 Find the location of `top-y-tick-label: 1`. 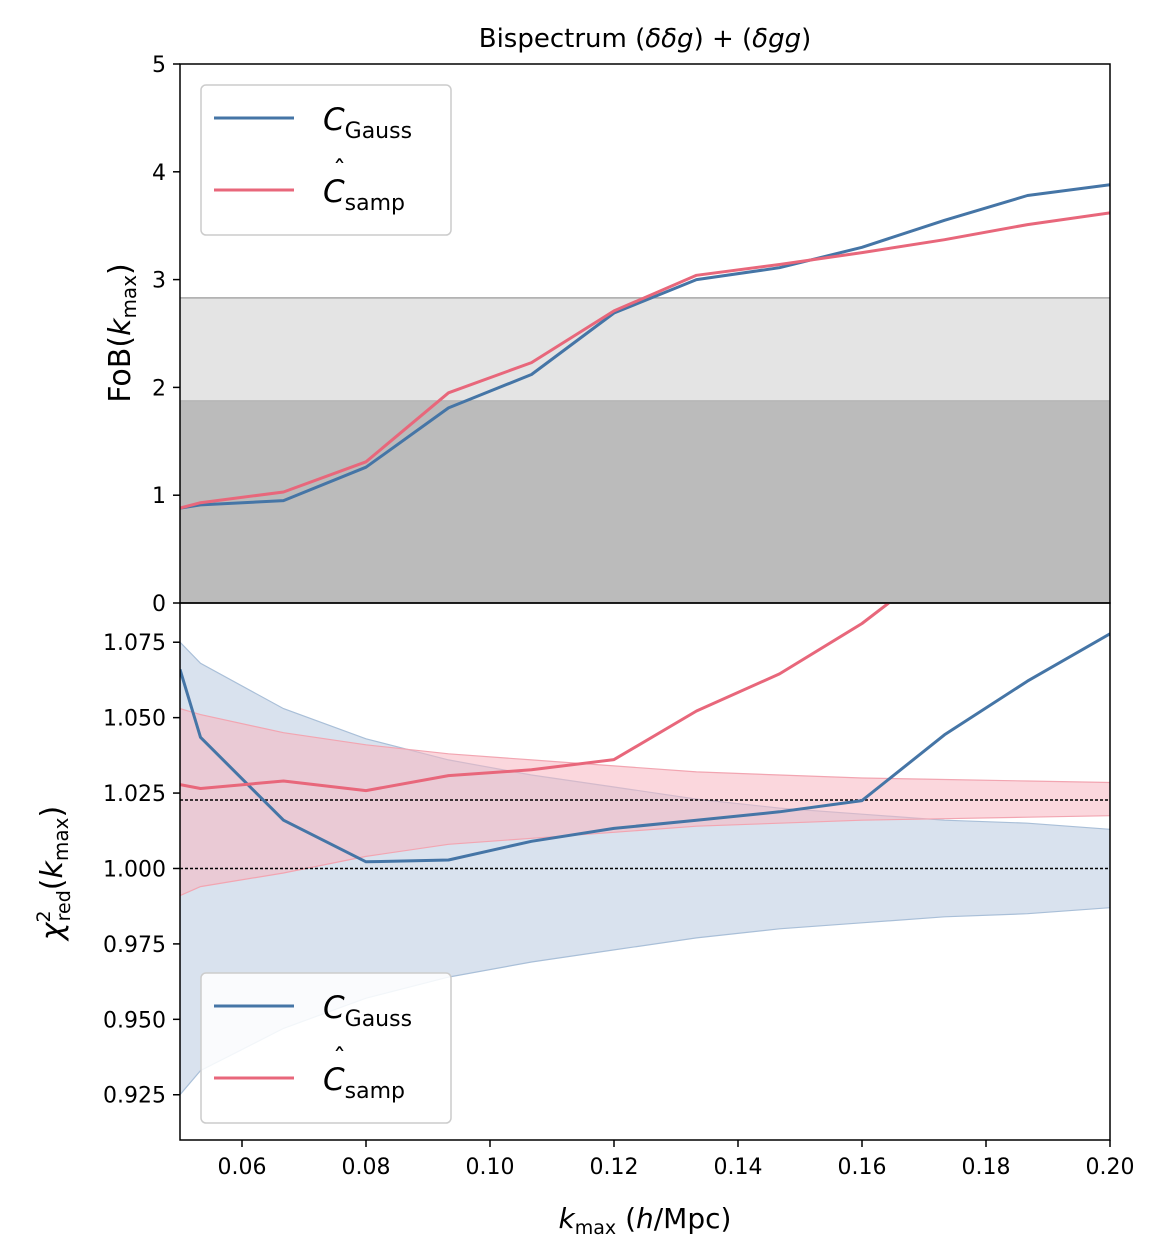

top-y-tick-label: 1 is located at coordinates (159, 496).